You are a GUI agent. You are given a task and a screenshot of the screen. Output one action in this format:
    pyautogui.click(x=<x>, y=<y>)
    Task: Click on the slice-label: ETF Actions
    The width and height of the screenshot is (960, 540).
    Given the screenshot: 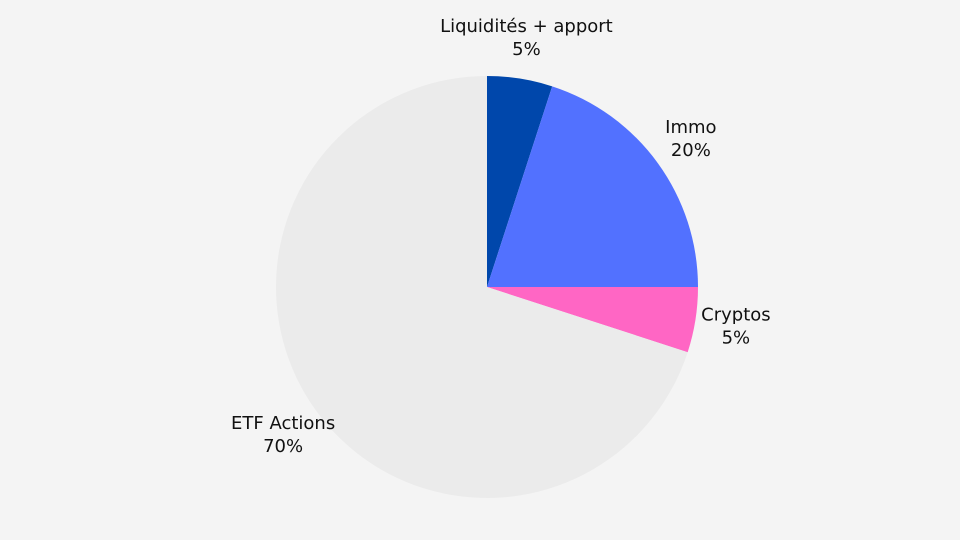 What is the action you would take?
    pyautogui.click(x=283, y=423)
    